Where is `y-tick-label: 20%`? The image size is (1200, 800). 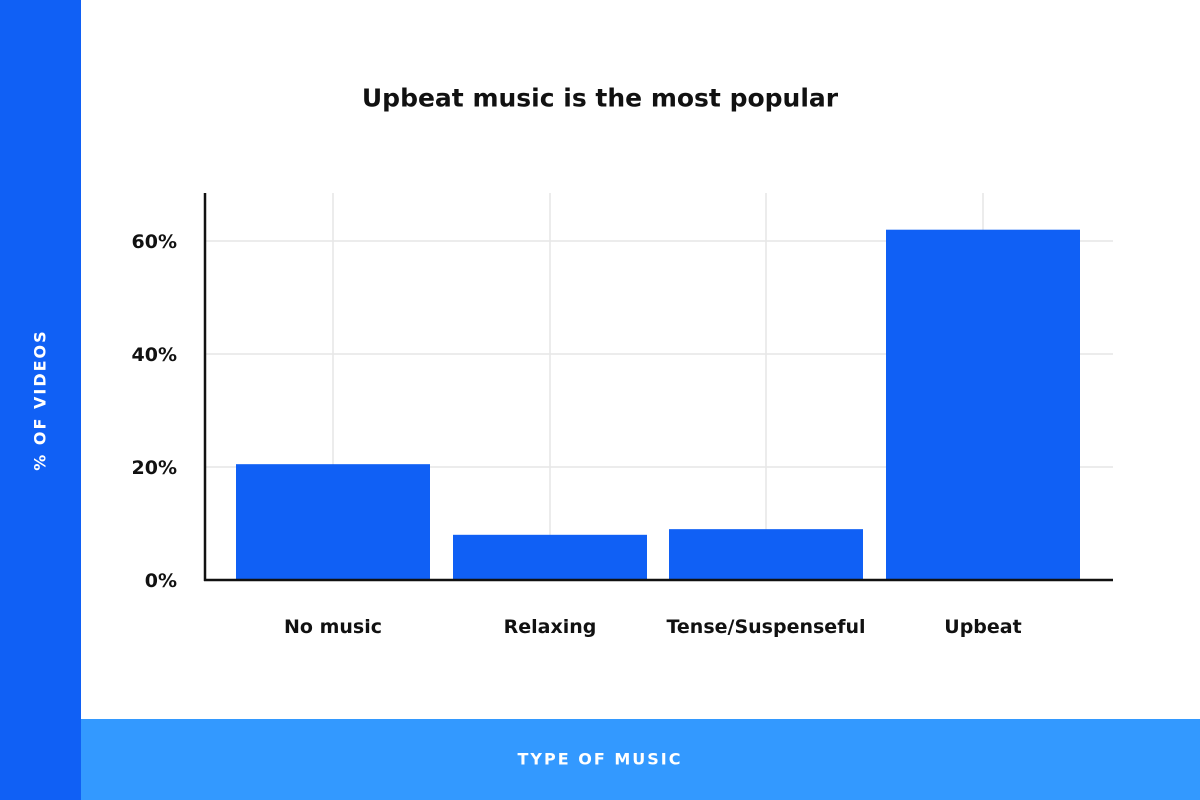
y-tick-label: 20% is located at coordinates (154, 468).